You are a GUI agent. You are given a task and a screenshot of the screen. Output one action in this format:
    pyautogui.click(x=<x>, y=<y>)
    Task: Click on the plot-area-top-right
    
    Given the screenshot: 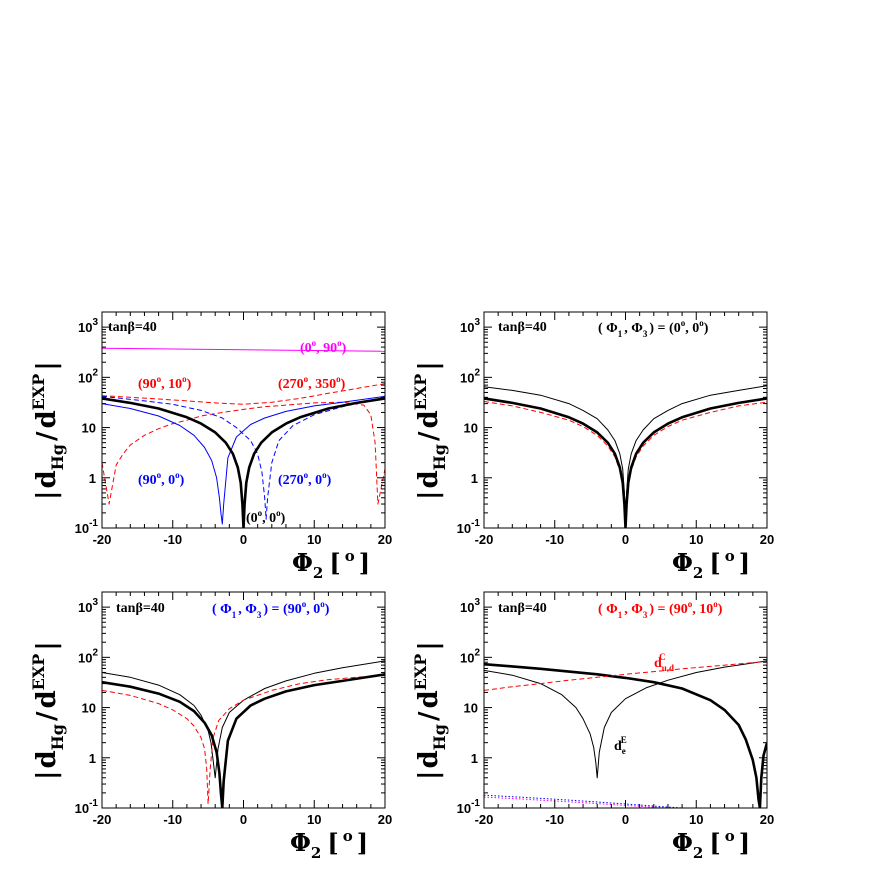 What is the action you would take?
    pyautogui.click(x=625, y=456)
    